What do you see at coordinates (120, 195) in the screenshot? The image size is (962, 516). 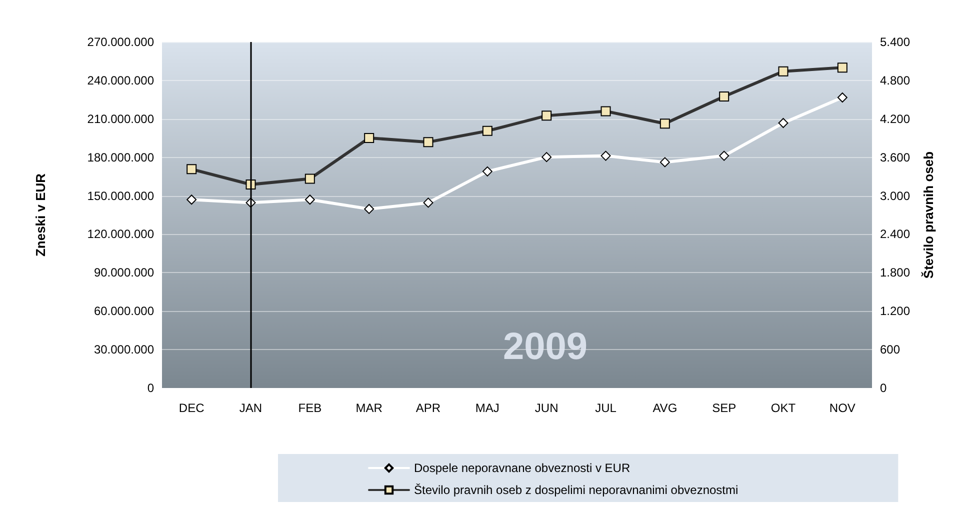 I see `y-tick-label: 150.000.000` at bounding box center [120, 195].